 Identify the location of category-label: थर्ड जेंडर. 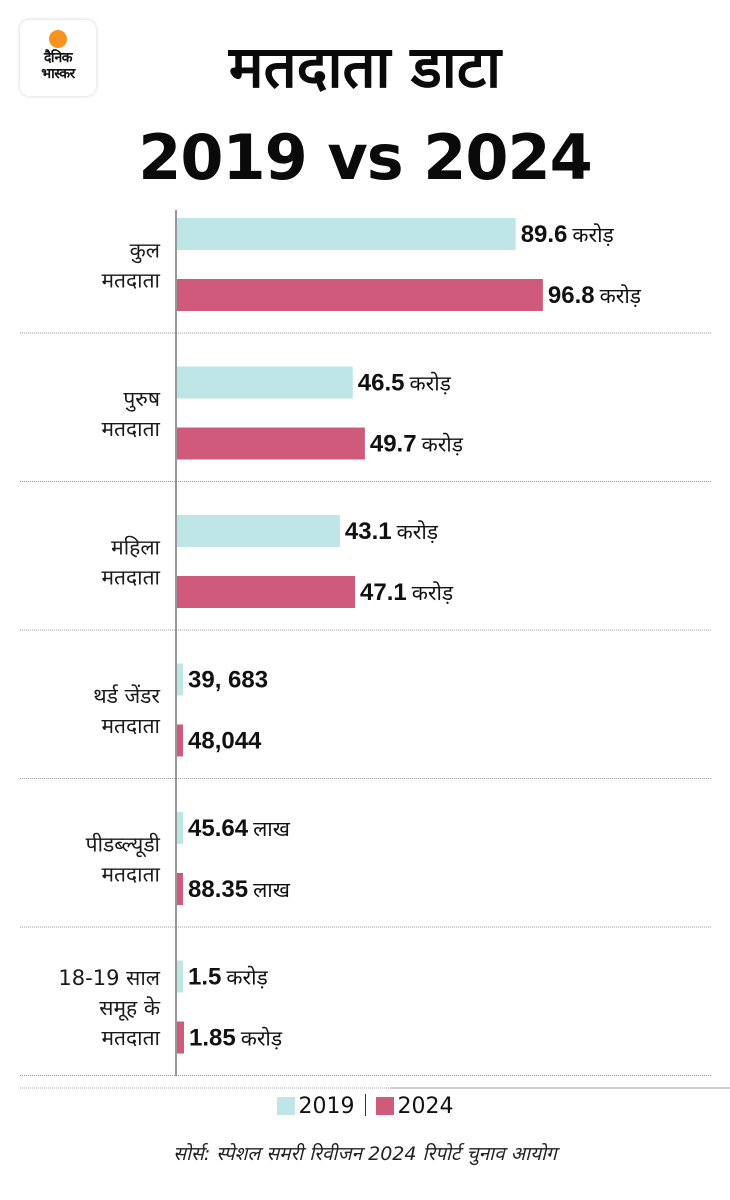
(126, 696).